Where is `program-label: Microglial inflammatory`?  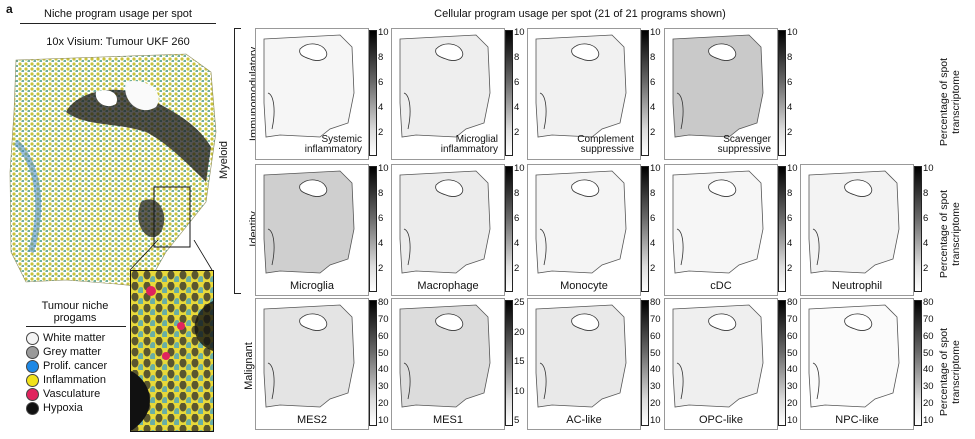 program-label: Microglial inflammatory is located at coordinates (469, 145).